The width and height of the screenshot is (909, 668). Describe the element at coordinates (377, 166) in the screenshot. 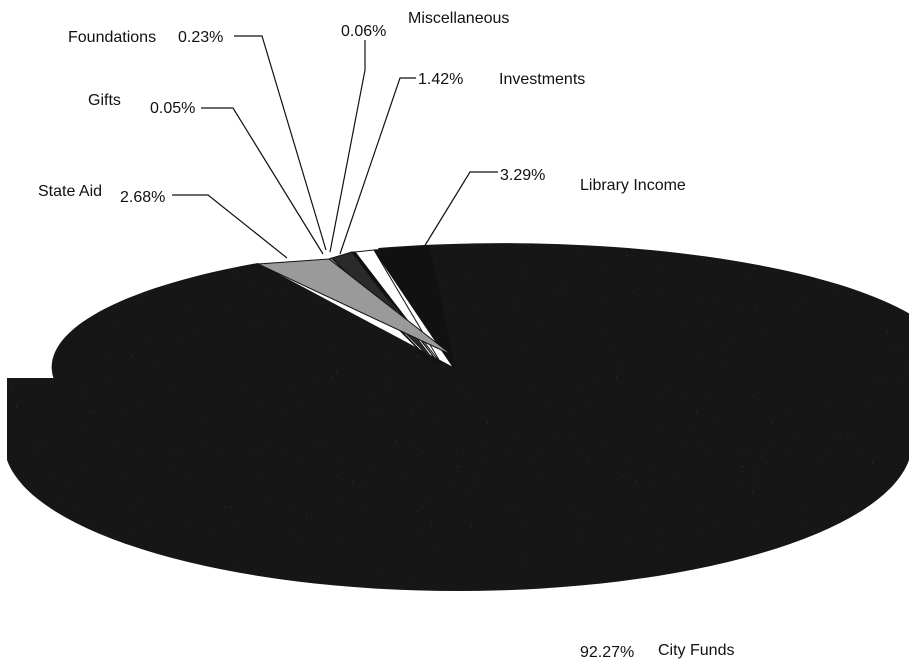

I see `leader-investments` at that location.